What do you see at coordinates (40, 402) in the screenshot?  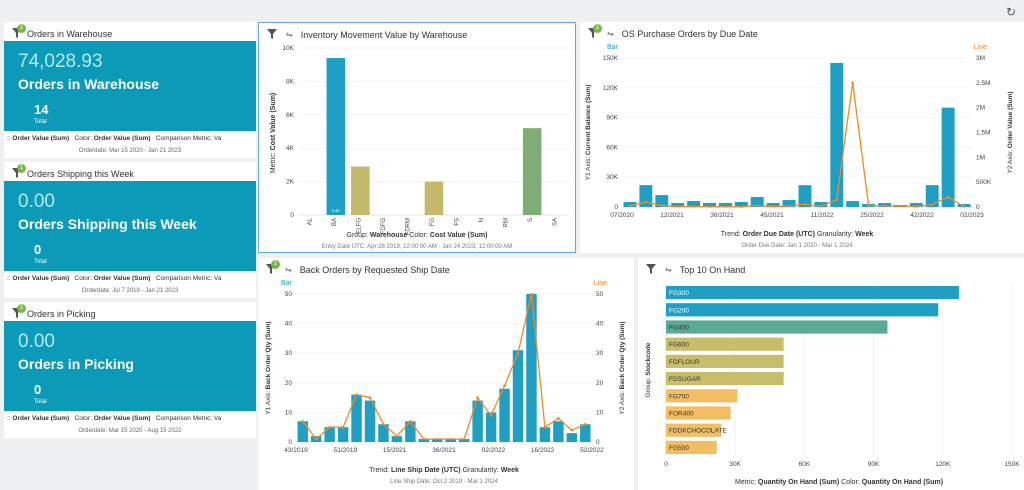 I see `kpi-total-label: Total` at bounding box center [40, 402].